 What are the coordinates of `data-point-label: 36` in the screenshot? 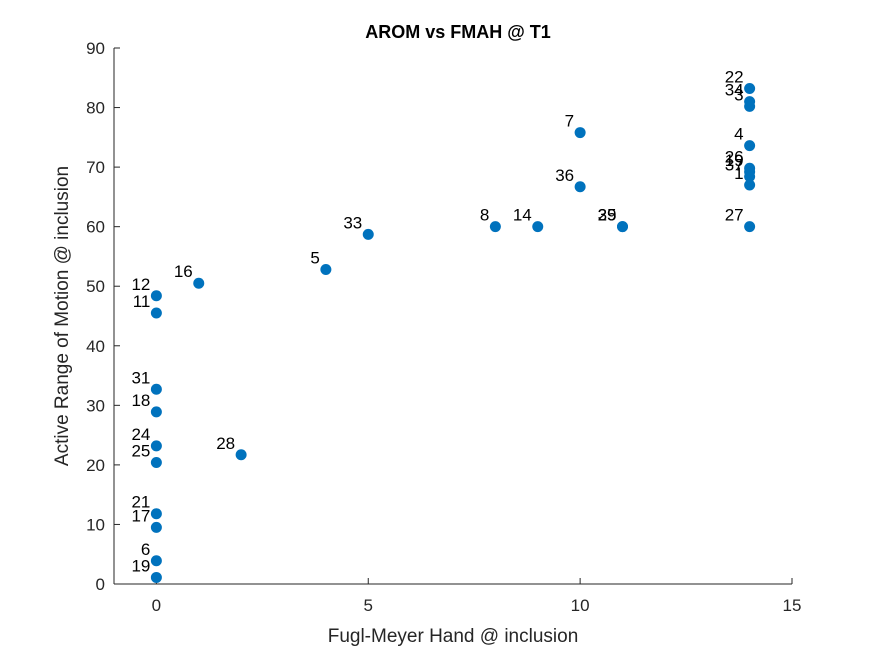 It's located at (564, 175).